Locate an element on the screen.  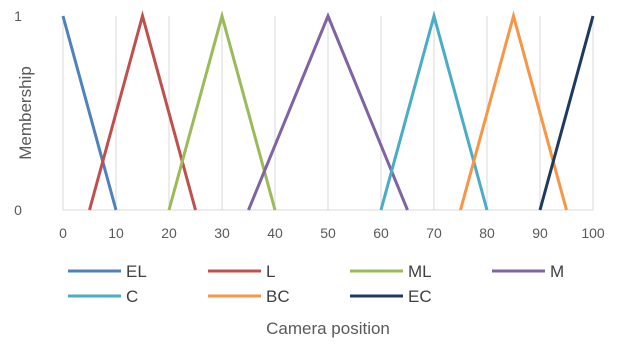
legend-item-bc: BC is located at coordinates (249, 296).